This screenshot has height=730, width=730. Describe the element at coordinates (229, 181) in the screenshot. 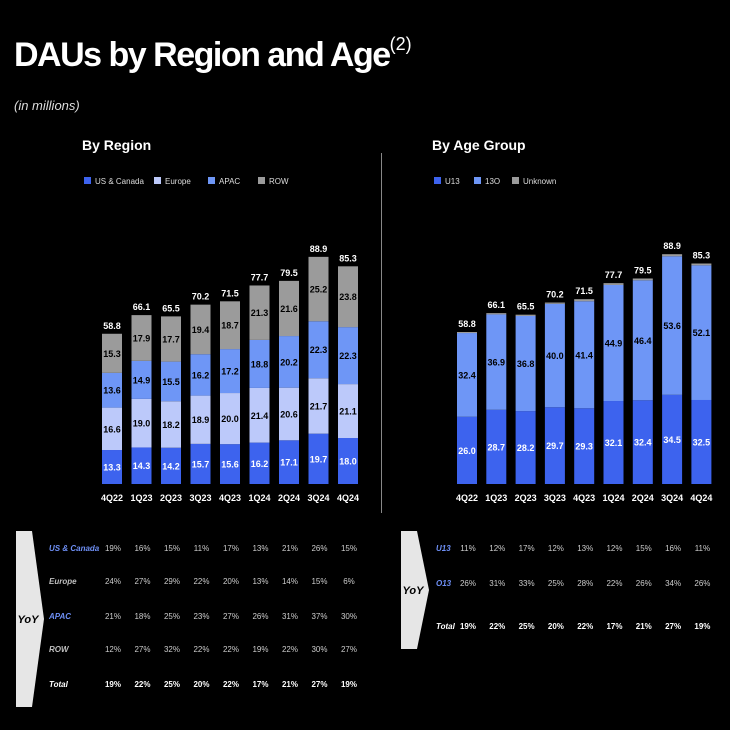

I see `legend-label-apac: APAC` at that location.